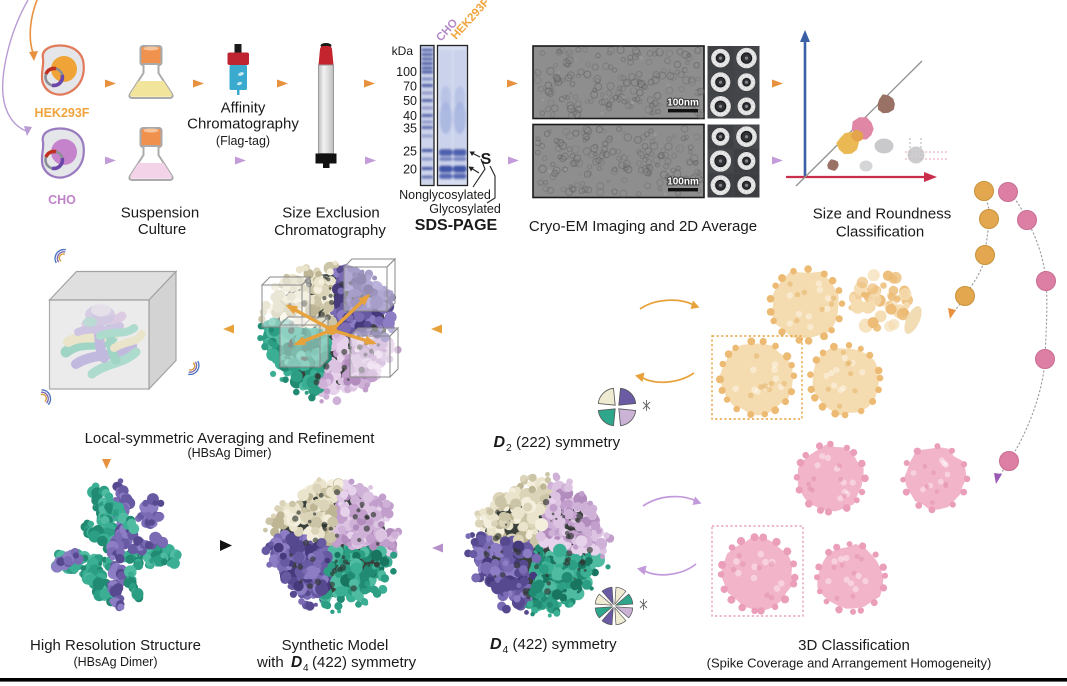 Image resolution: width=1067 pixels, height=686 pixels. Describe the element at coordinates (230, 438) in the screenshot. I see `svg-text:Local-symmetric Averaging and: Local-symmetric Averaging and Refinement` at that location.